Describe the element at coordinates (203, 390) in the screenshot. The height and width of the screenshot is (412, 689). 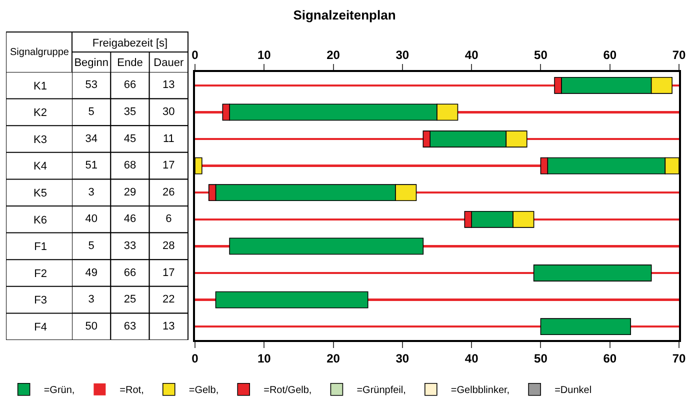
I see `legend-label: =Gelb,` at that location.